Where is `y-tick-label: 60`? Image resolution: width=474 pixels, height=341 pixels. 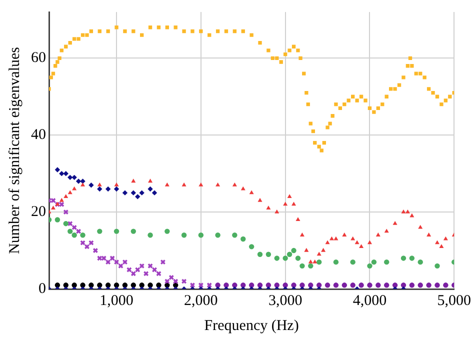
y-tick-label: 60 is located at coordinates (38, 58).